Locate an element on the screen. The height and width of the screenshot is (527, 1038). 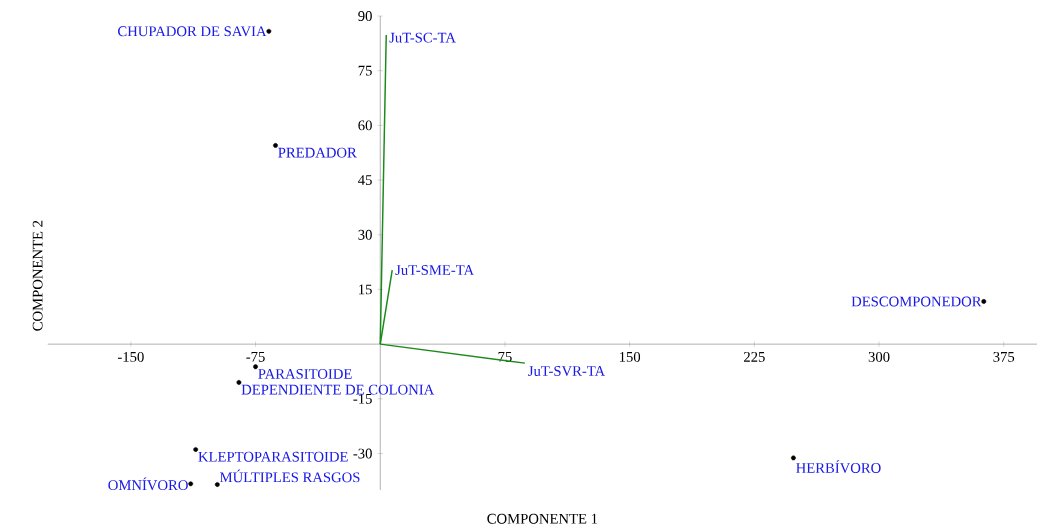
y-tick-label: 90 is located at coordinates (365, 16).